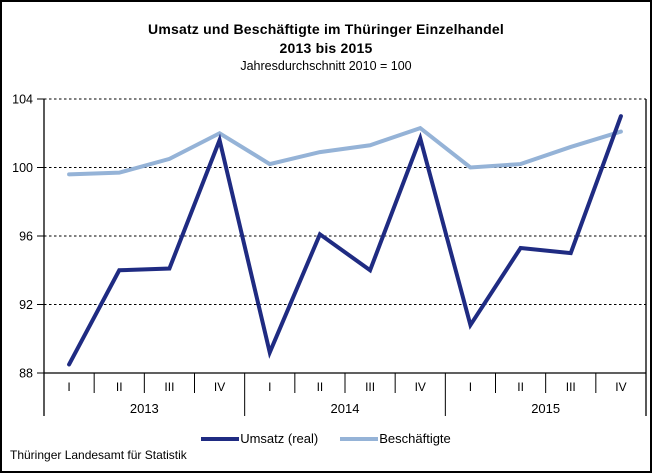 Image resolution: width=652 pixels, height=473 pixels. Describe the element at coordinates (359, 438) in the screenshot. I see `legend-swatch-beschaeftigte-line` at that location.